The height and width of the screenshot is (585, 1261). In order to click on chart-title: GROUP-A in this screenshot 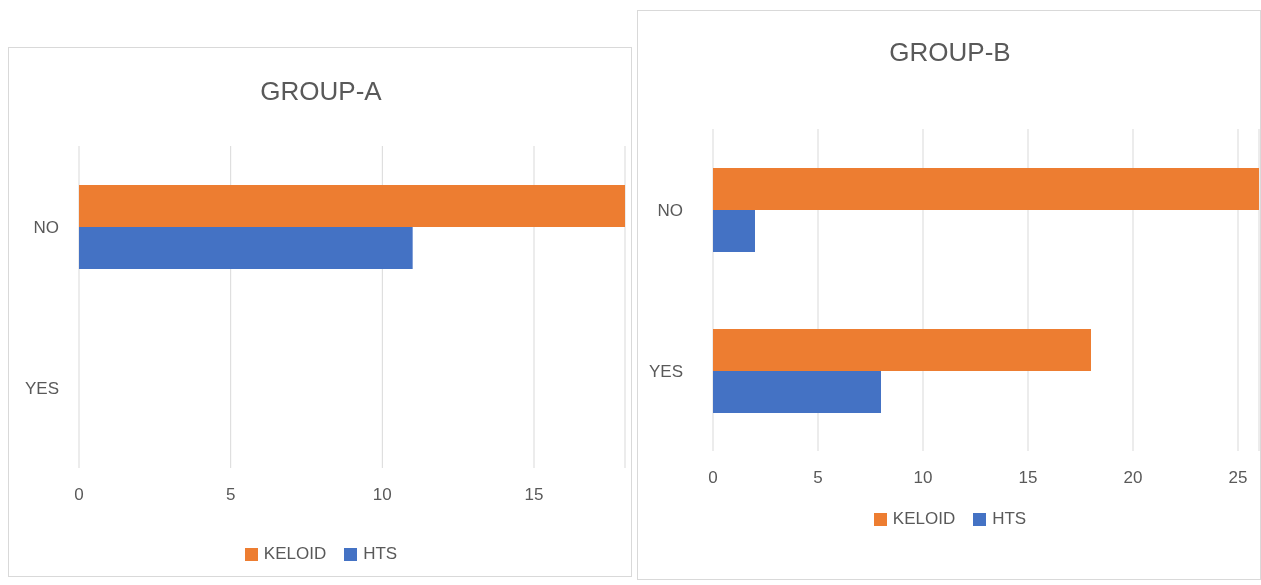, I will do `click(321, 91)`.